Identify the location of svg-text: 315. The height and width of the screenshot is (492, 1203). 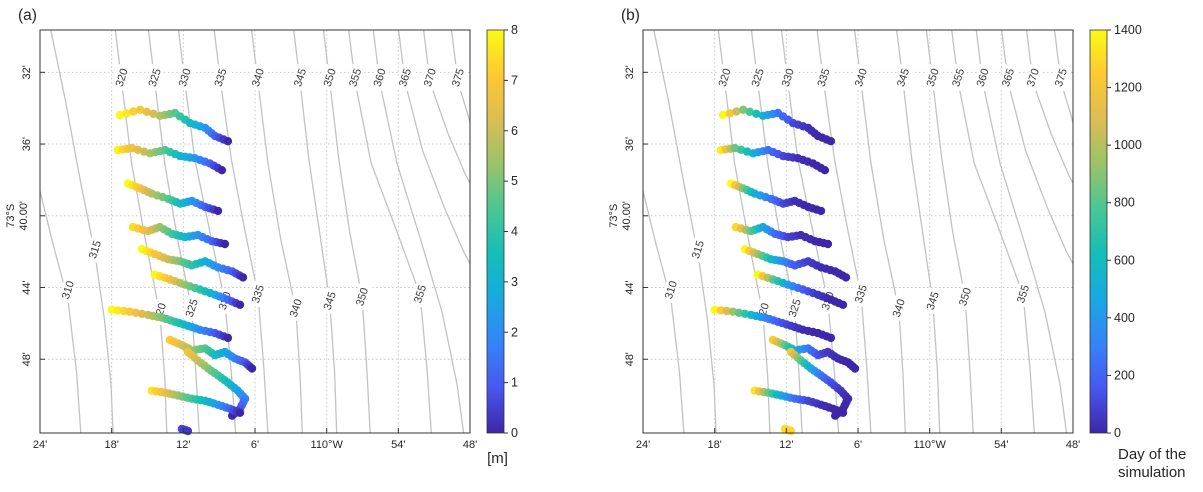
(95, 249).